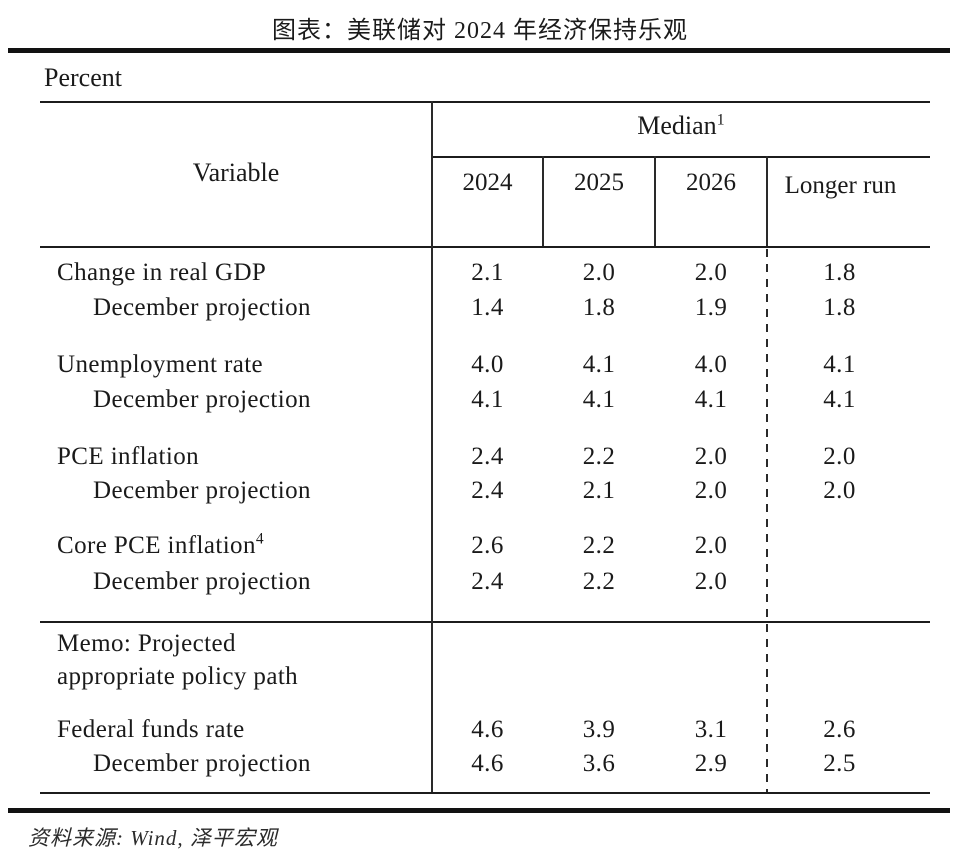 This screenshot has width=960, height=852. What do you see at coordinates (487, 272) in the screenshot?
I see `cell-2024: 2.1` at bounding box center [487, 272].